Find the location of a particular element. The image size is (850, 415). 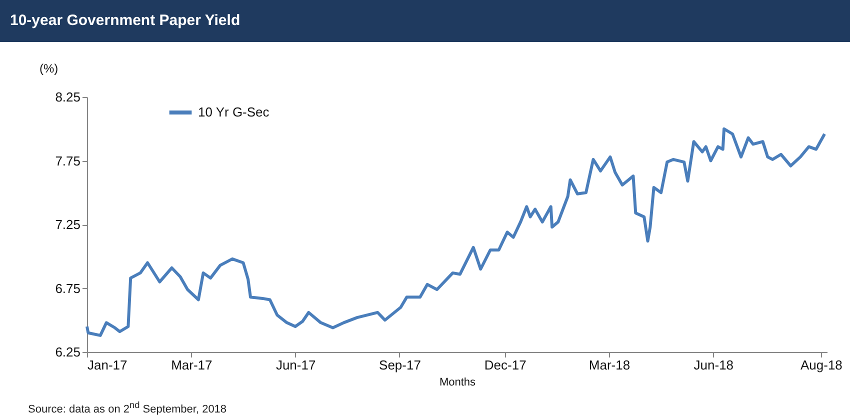

y-tick-label: 8.25 is located at coordinates (67, 97).